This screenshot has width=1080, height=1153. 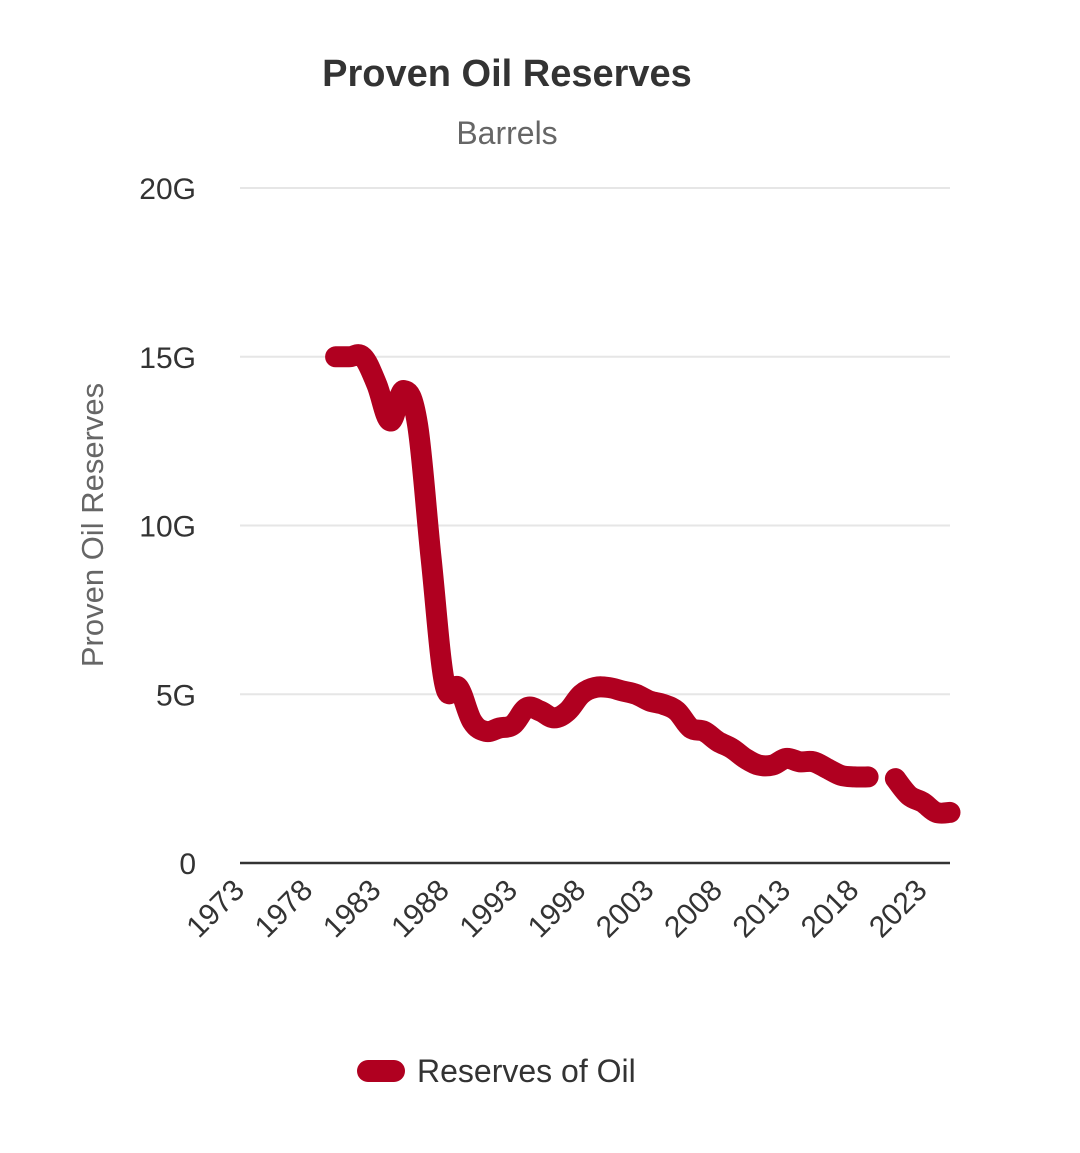 What do you see at coordinates (762, 909) in the screenshot?
I see `x-tick-label: 2013` at bounding box center [762, 909].